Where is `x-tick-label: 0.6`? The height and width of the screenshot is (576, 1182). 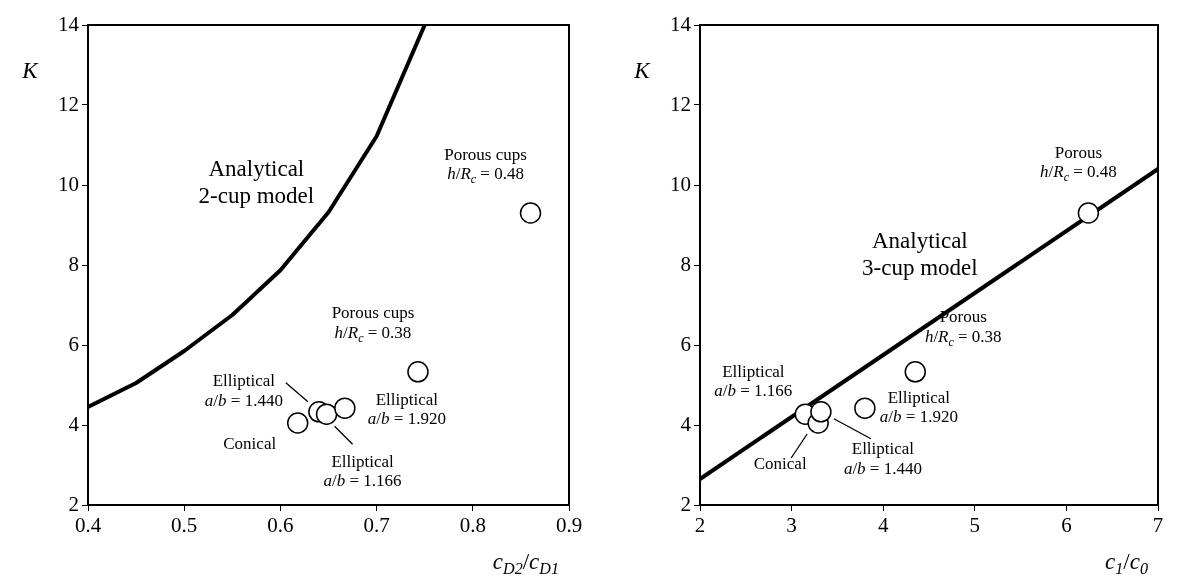 x-tick-label: 0.6 is located at coordinates (280, 525).